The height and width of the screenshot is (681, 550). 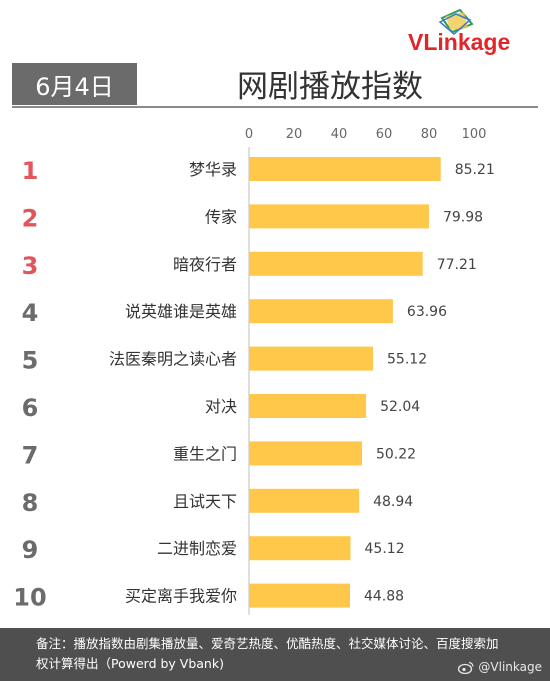 What do you see at coordinates (510, 667) in the screenshot?
I see `watermark-text: @Vlinkage` at bounding box center [510, 667].